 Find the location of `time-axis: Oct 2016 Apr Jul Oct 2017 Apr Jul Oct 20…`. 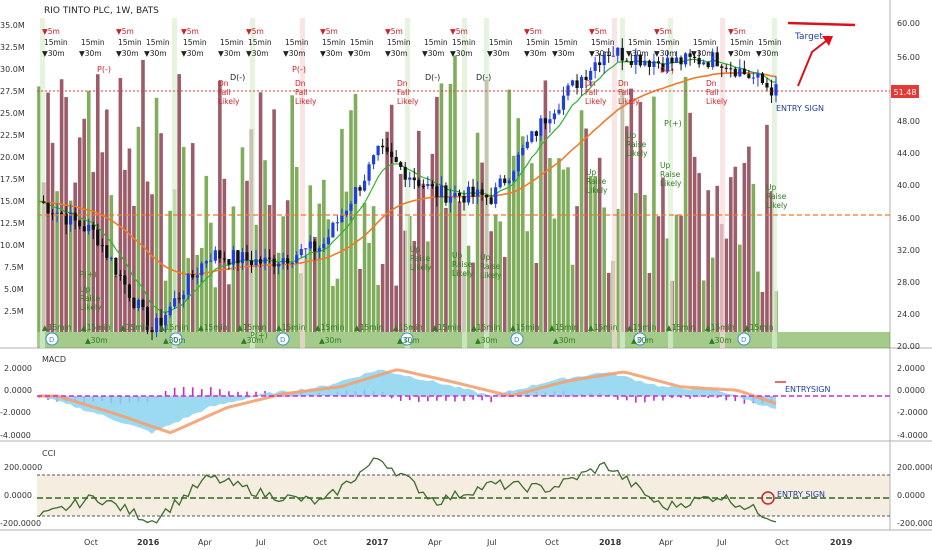

time-axis: Oct 2016 Apr Jul Oct 2017 Apr Jul Oct 20… is located at coordinates (468, 542).